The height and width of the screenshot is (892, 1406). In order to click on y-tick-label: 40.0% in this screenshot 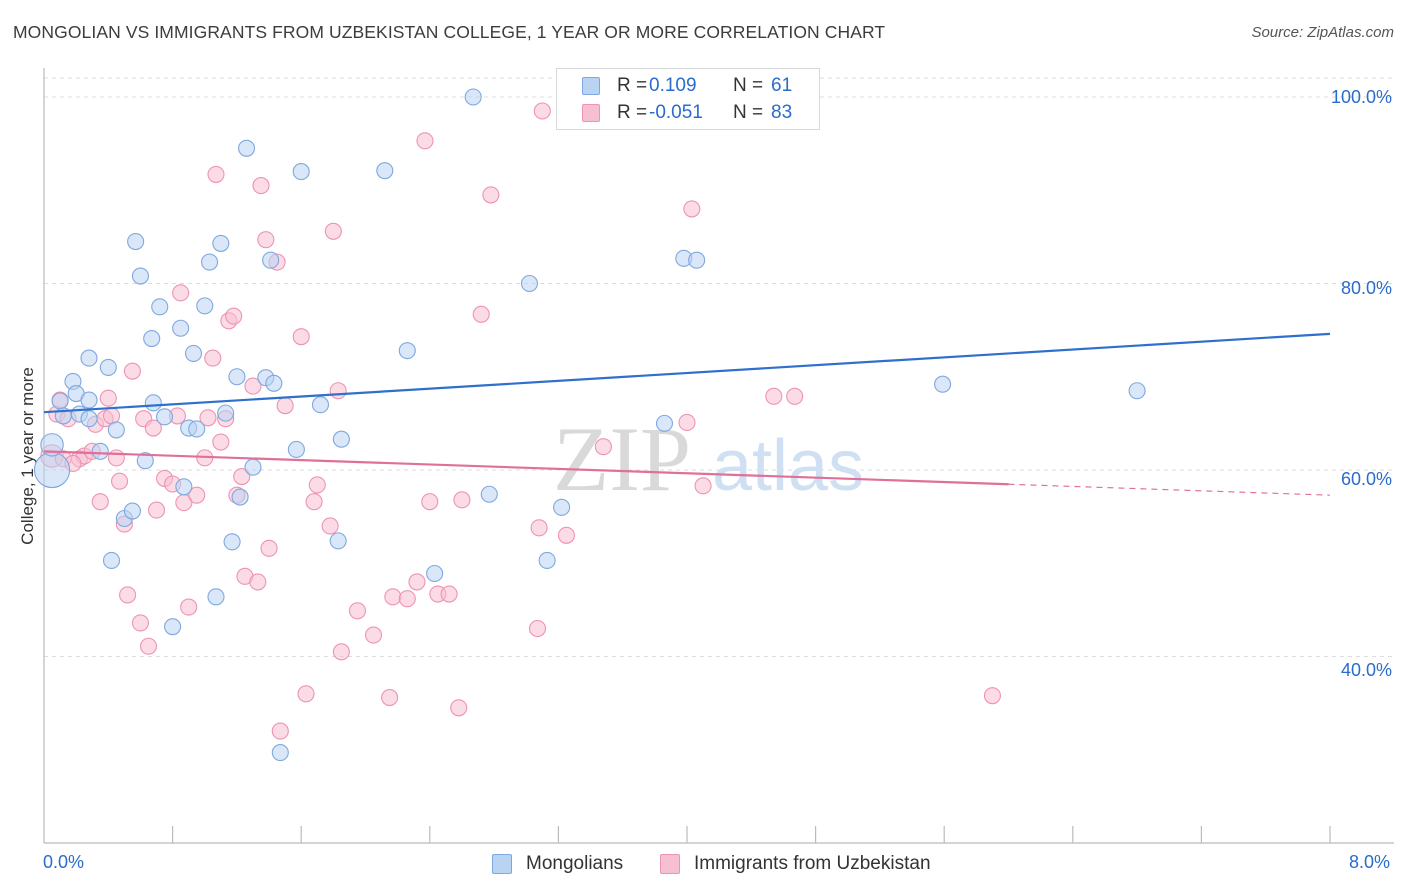, I will do `click(1366, 670)`.